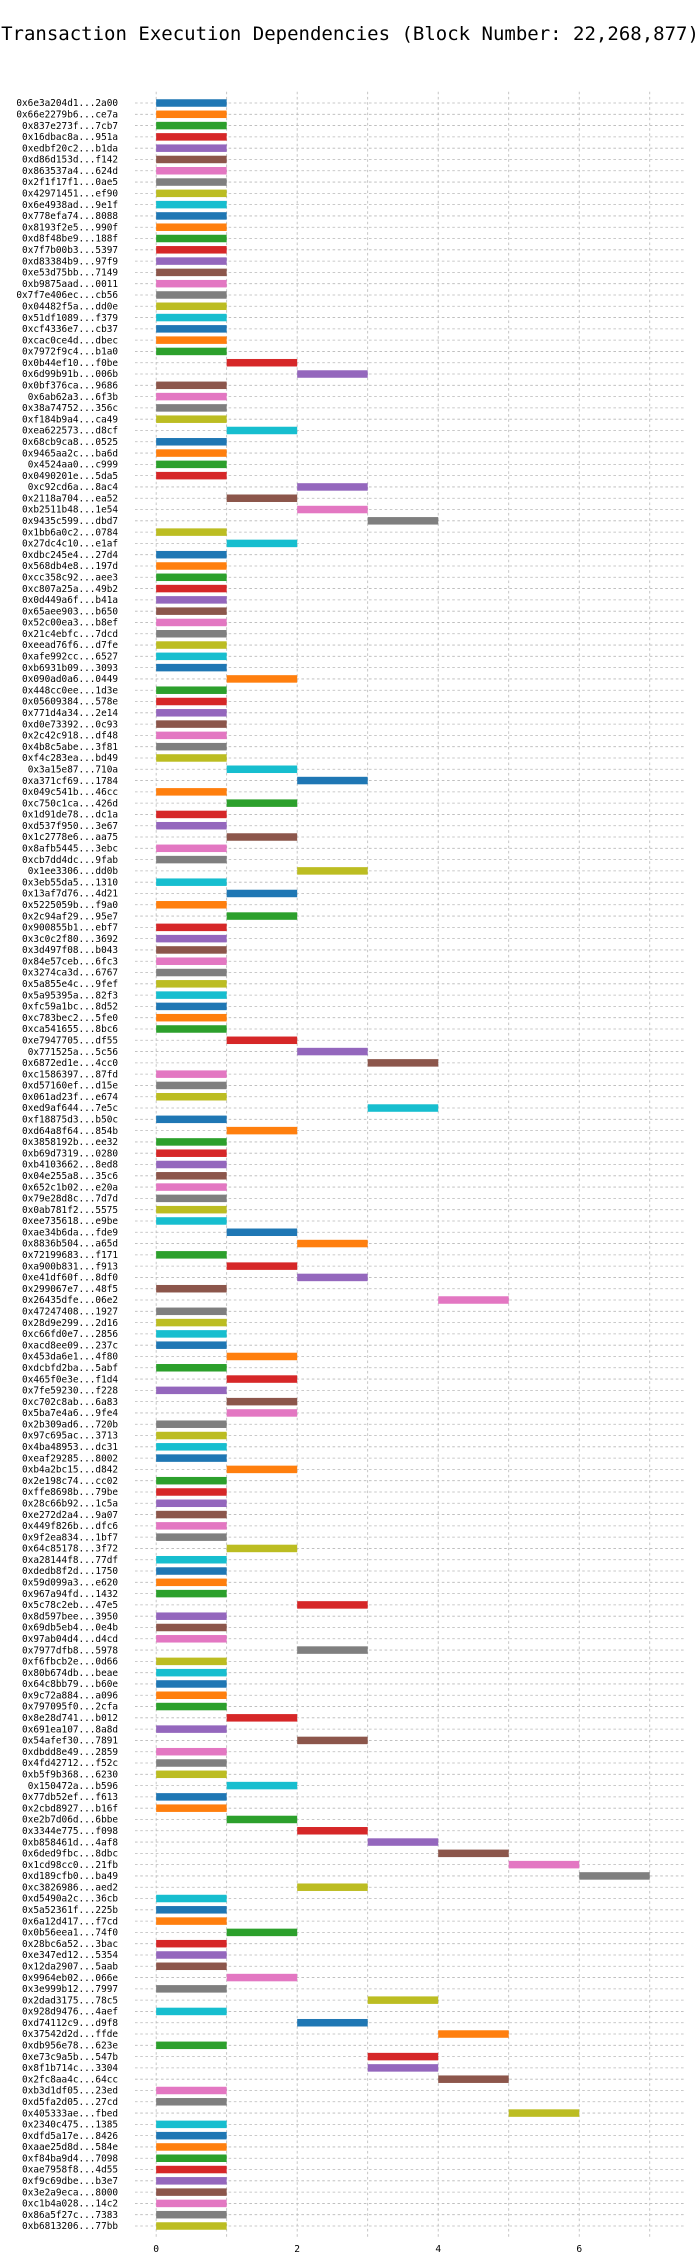 Image resolution: width=700 pixels, height=2268 pixels. What do you see at coordinates (70, 1424) in the screenshot?
I see `y-tick-label: 0x2b309ad6...720b` at bounding box center [70, 1424].